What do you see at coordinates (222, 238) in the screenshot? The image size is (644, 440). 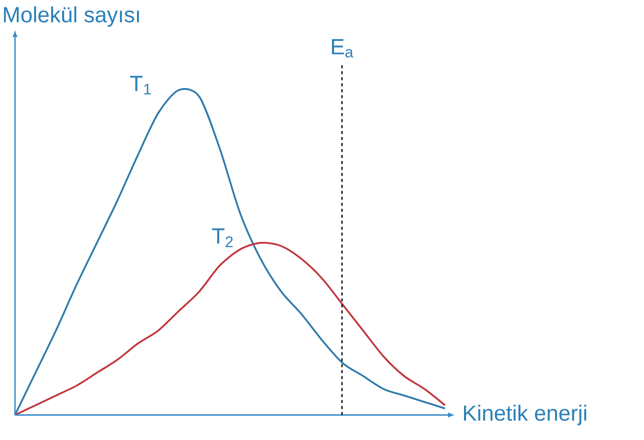 I see `series-label: T$_{2}$` at bounding box center [222, 238].